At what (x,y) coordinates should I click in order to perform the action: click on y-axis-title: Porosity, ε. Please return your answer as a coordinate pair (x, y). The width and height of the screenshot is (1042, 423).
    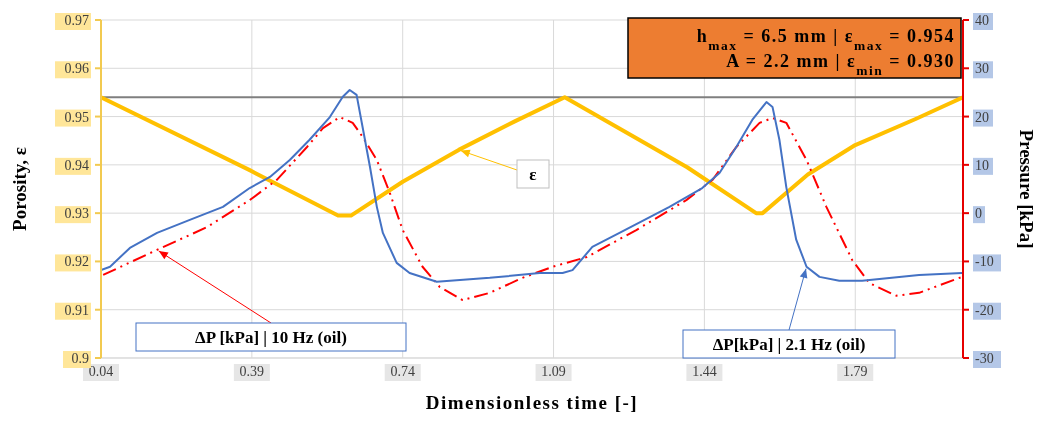
    Looking at the image, I should click on (19, 189).